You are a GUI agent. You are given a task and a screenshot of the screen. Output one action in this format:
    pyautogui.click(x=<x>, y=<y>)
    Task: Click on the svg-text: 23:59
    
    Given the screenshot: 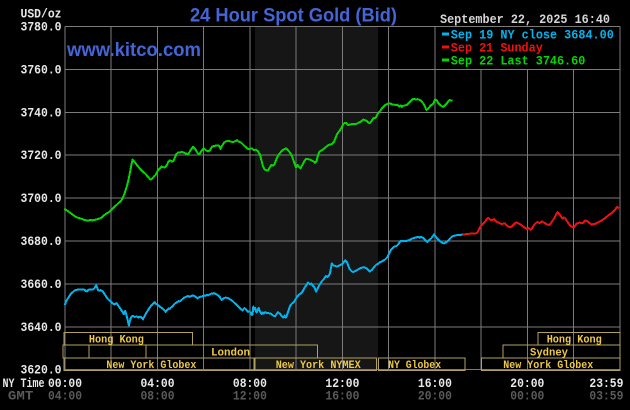 What is the action you would take?
    pyautogui.click(x=606, y=384)
    